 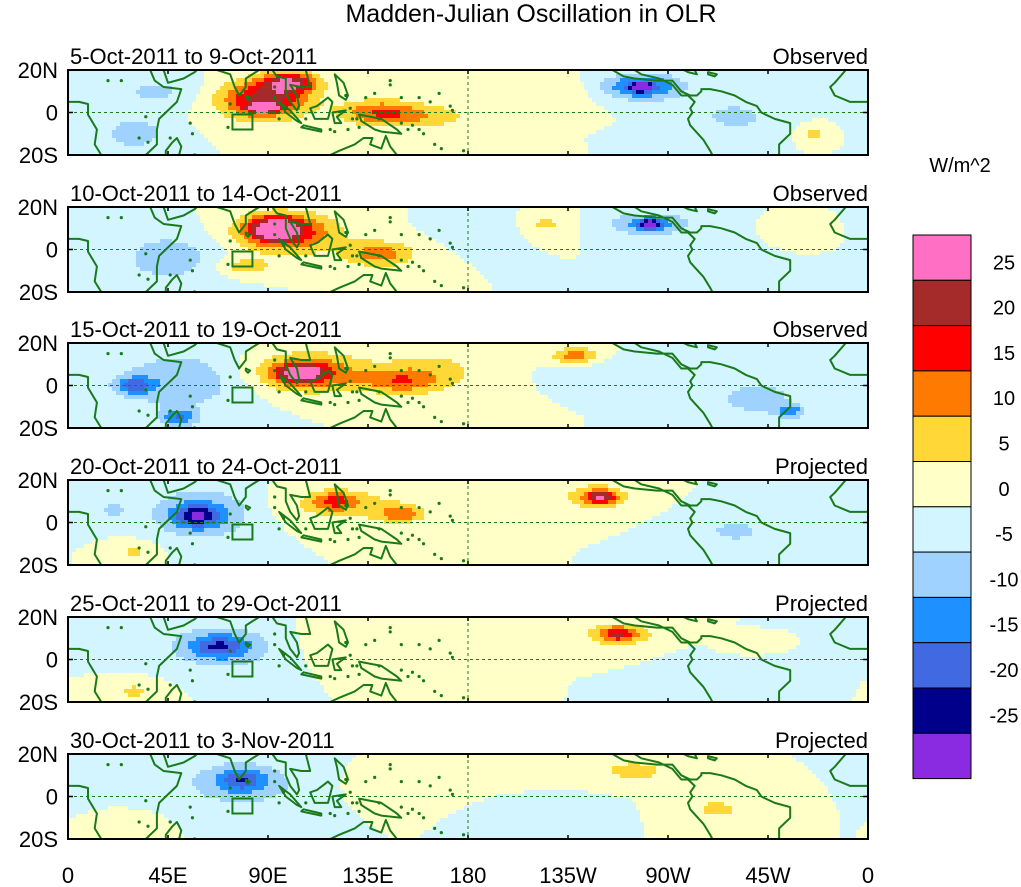 What do you see at coordinates (193, 56) in the screenshot?
I see `panel-period: 5-Oct-2011 to 9-Oct-2011` at bounding box center [193, 56].